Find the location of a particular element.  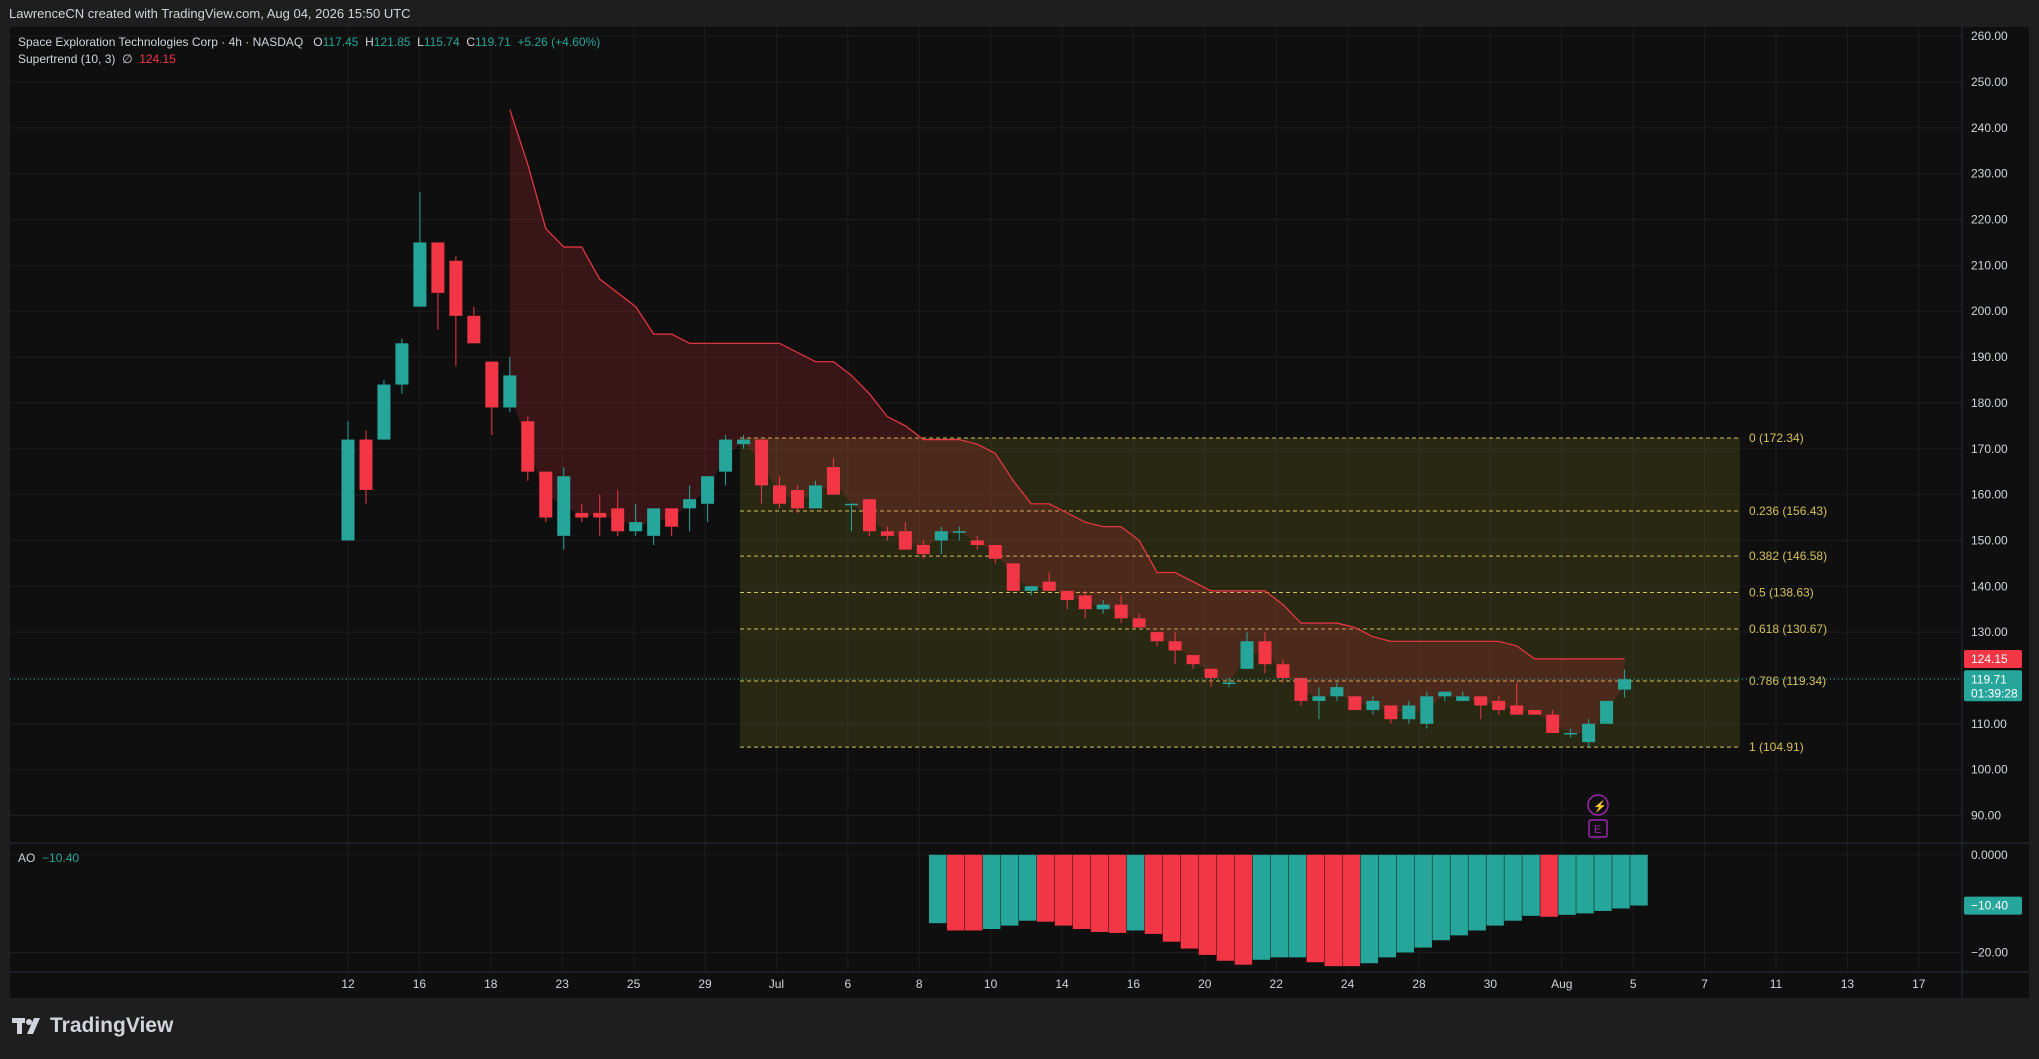

time-tick-label: 14 is located at coordinates (1062, 984).